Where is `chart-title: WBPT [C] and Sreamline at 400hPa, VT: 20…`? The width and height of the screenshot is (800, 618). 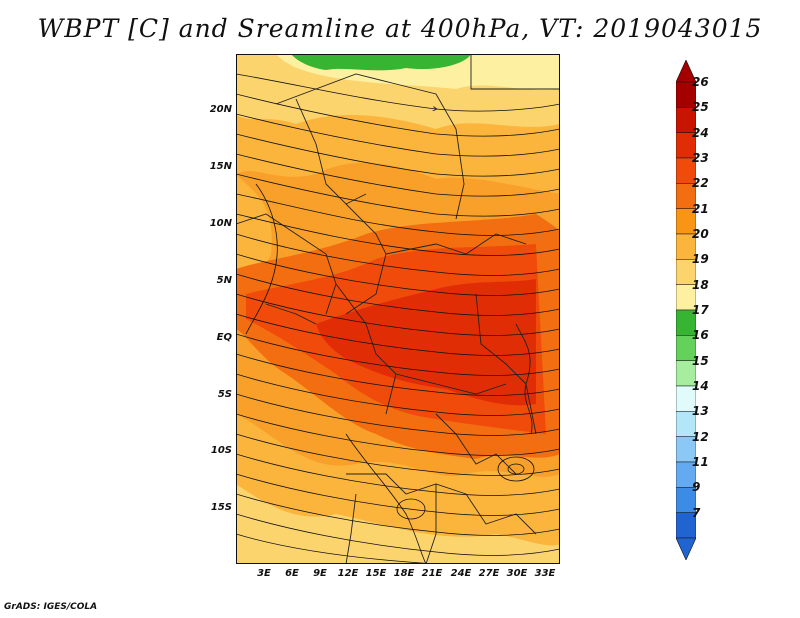 chart-title: WBPT [C] and Sreamline at 400hPa, VT: 20… is located at coordinates (400, 28).